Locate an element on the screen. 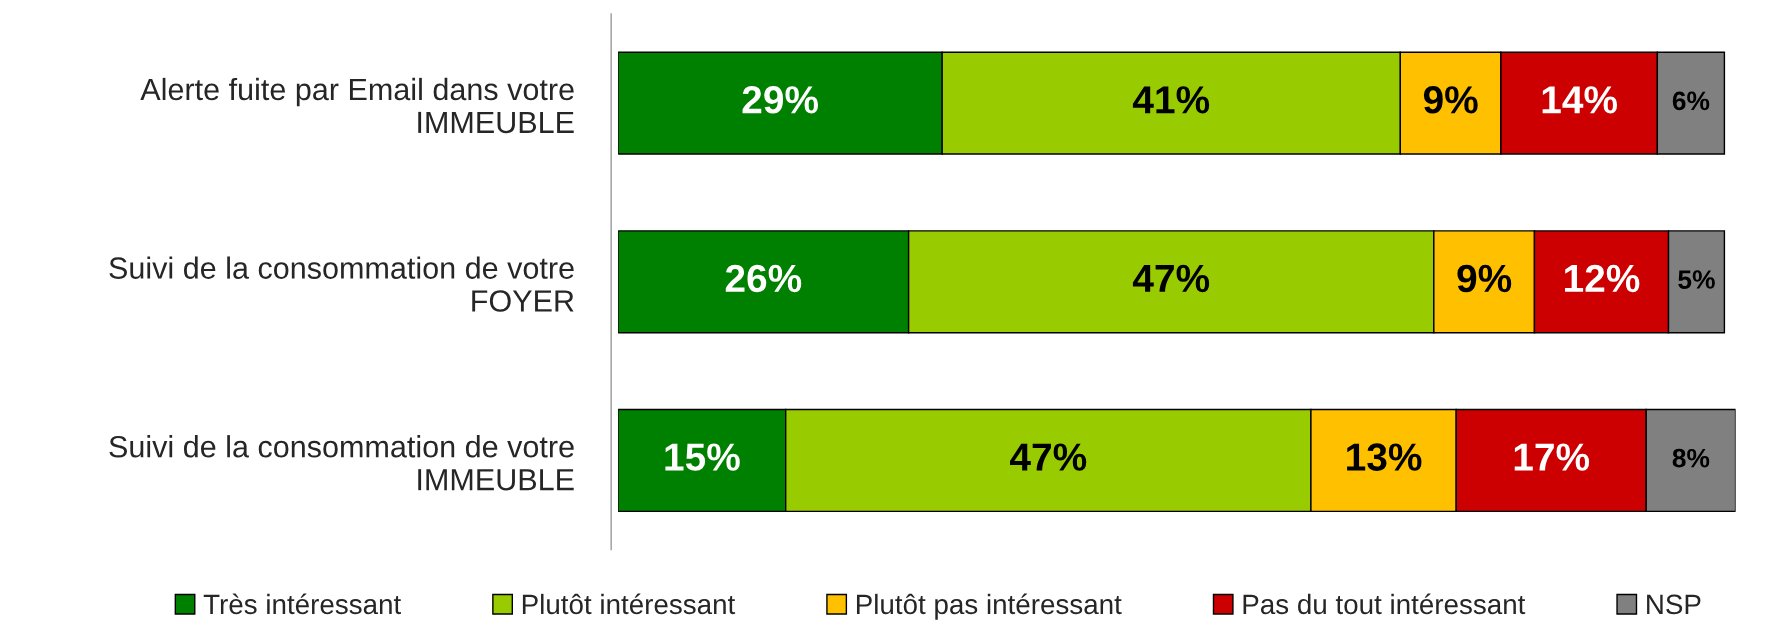 The image size is (1771, 629). data-label: 6% is located at coordinates (1691, 101).